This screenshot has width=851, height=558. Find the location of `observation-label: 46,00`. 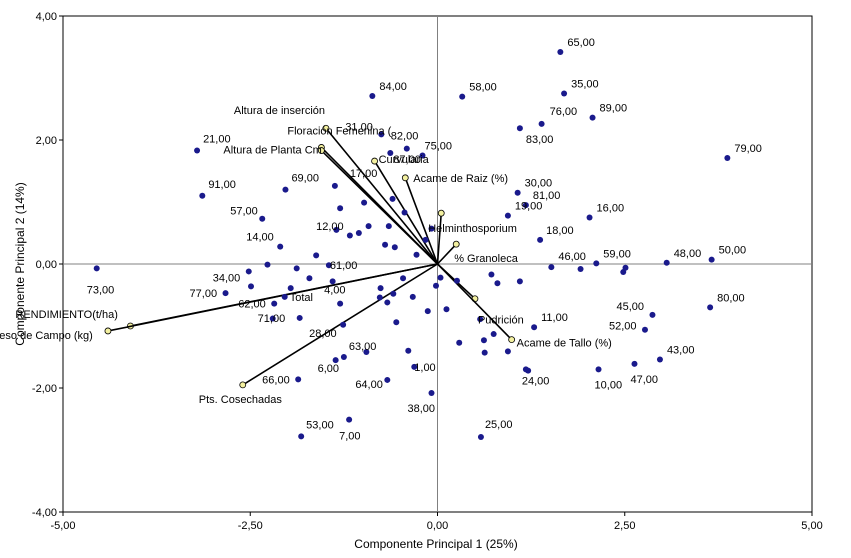

observation-label: 46,00 is located at coordinates (572, 257).